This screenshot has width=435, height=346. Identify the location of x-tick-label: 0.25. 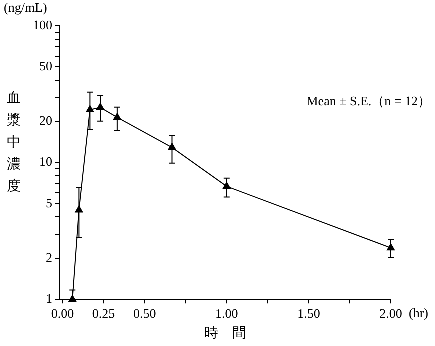
(104, 313).